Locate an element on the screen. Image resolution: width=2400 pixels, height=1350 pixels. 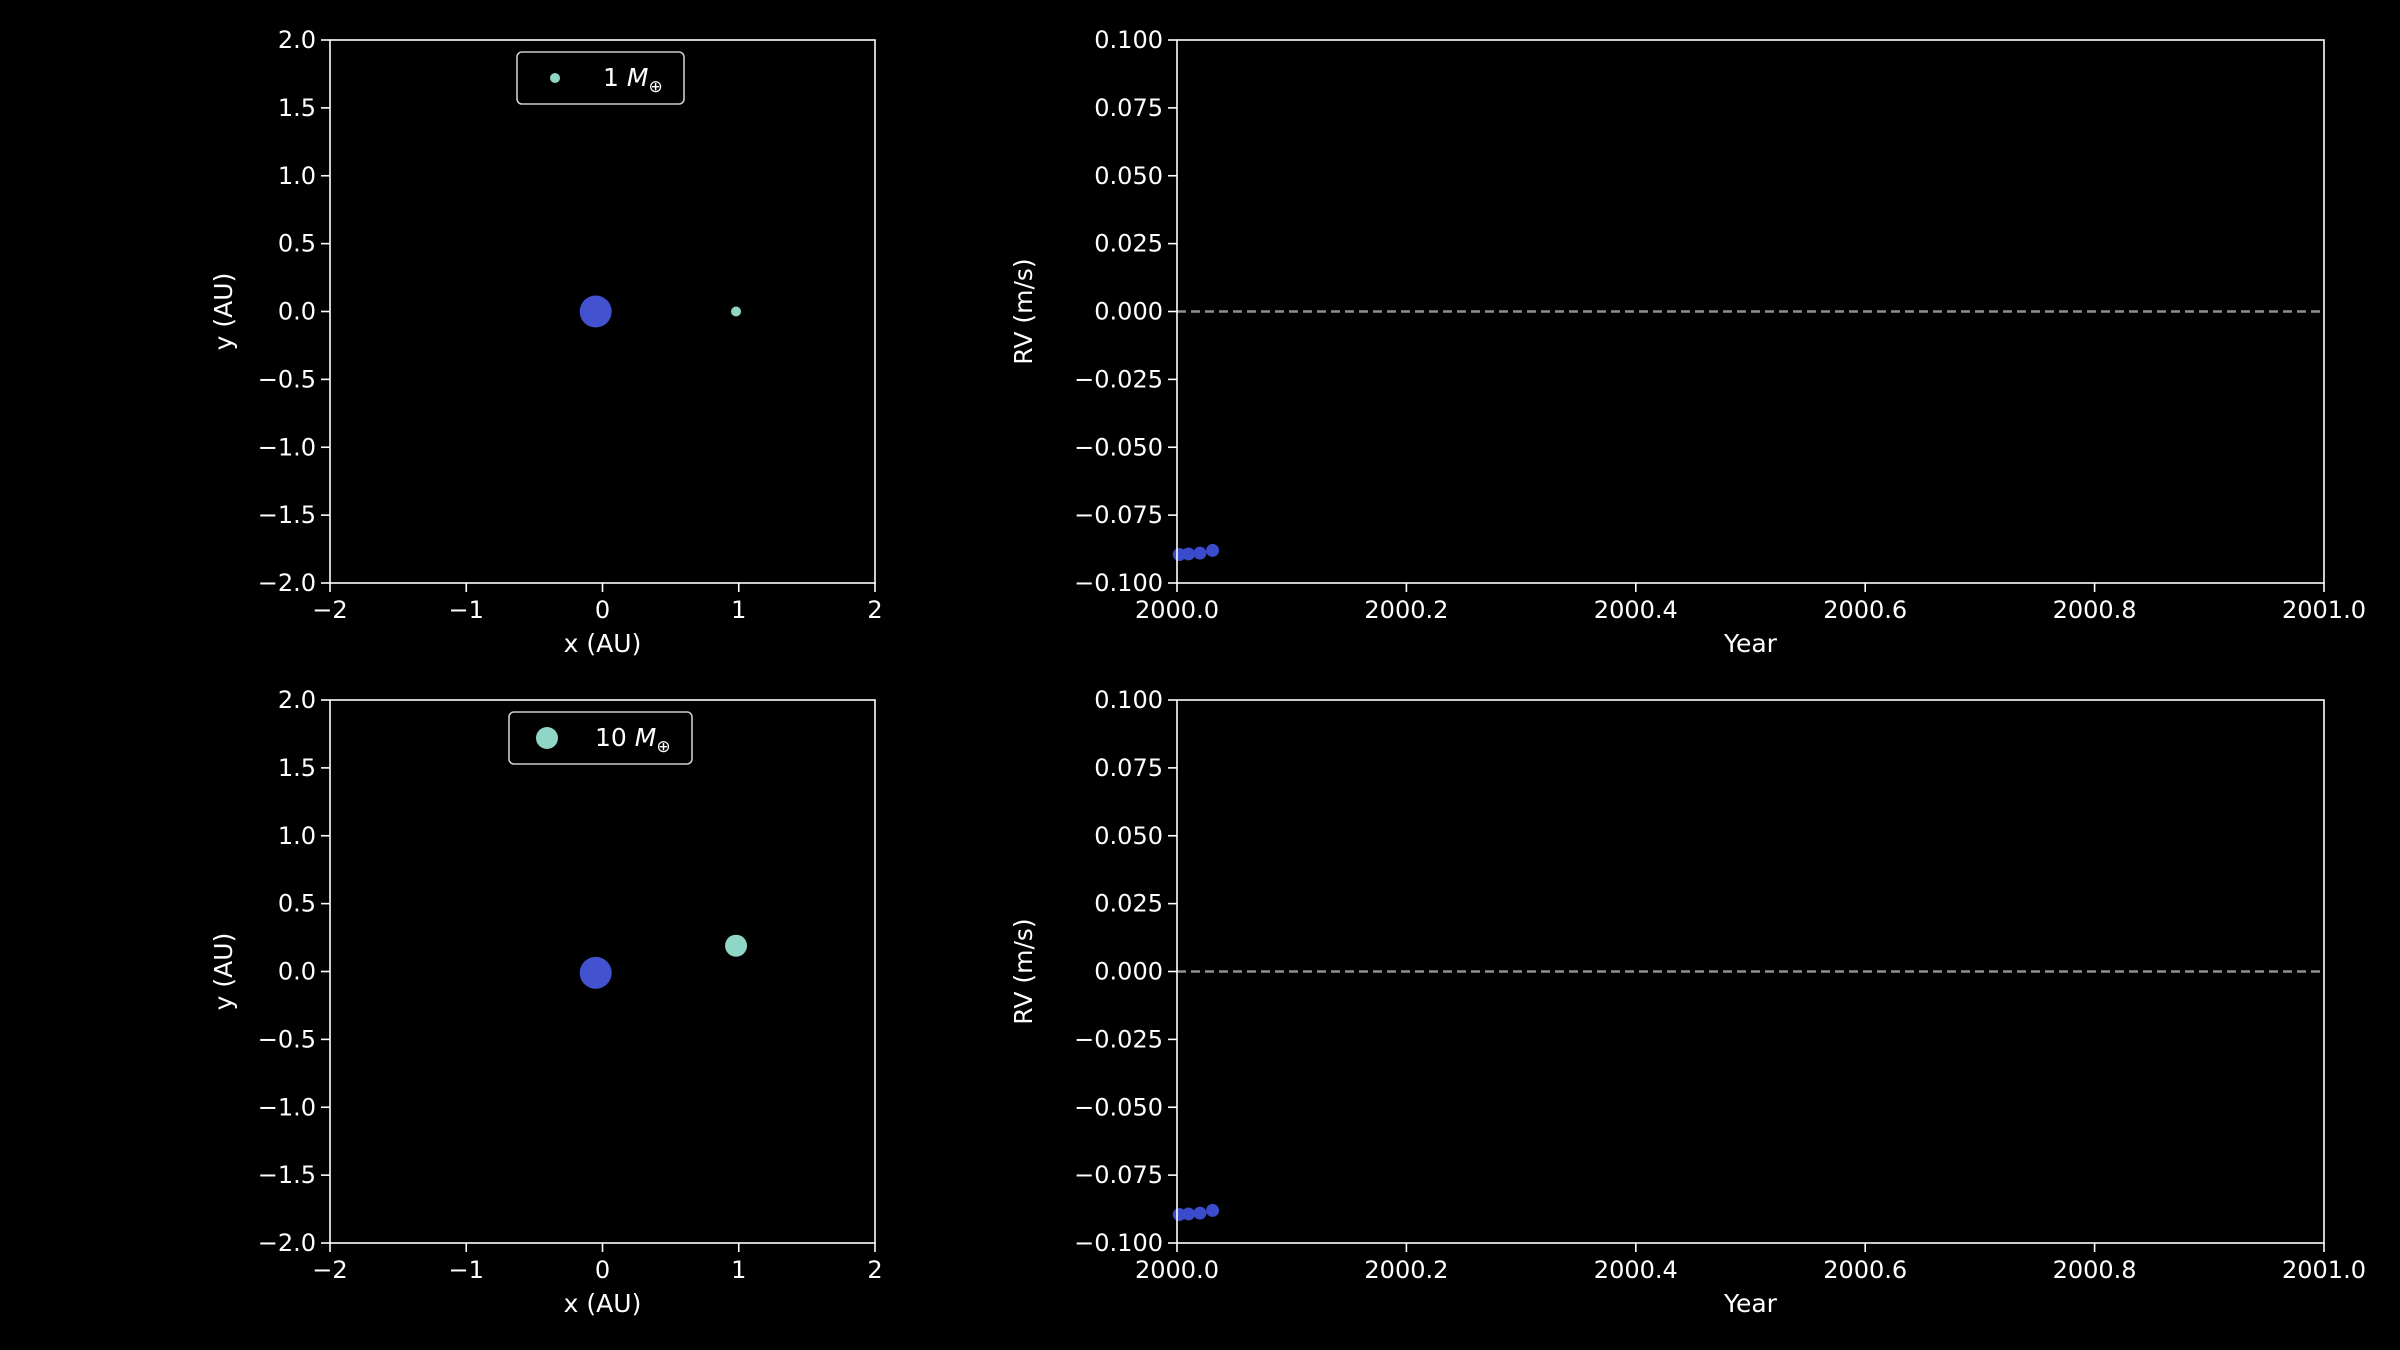
legend-label: 1 M⊕ is located at coordinates (633, 80).